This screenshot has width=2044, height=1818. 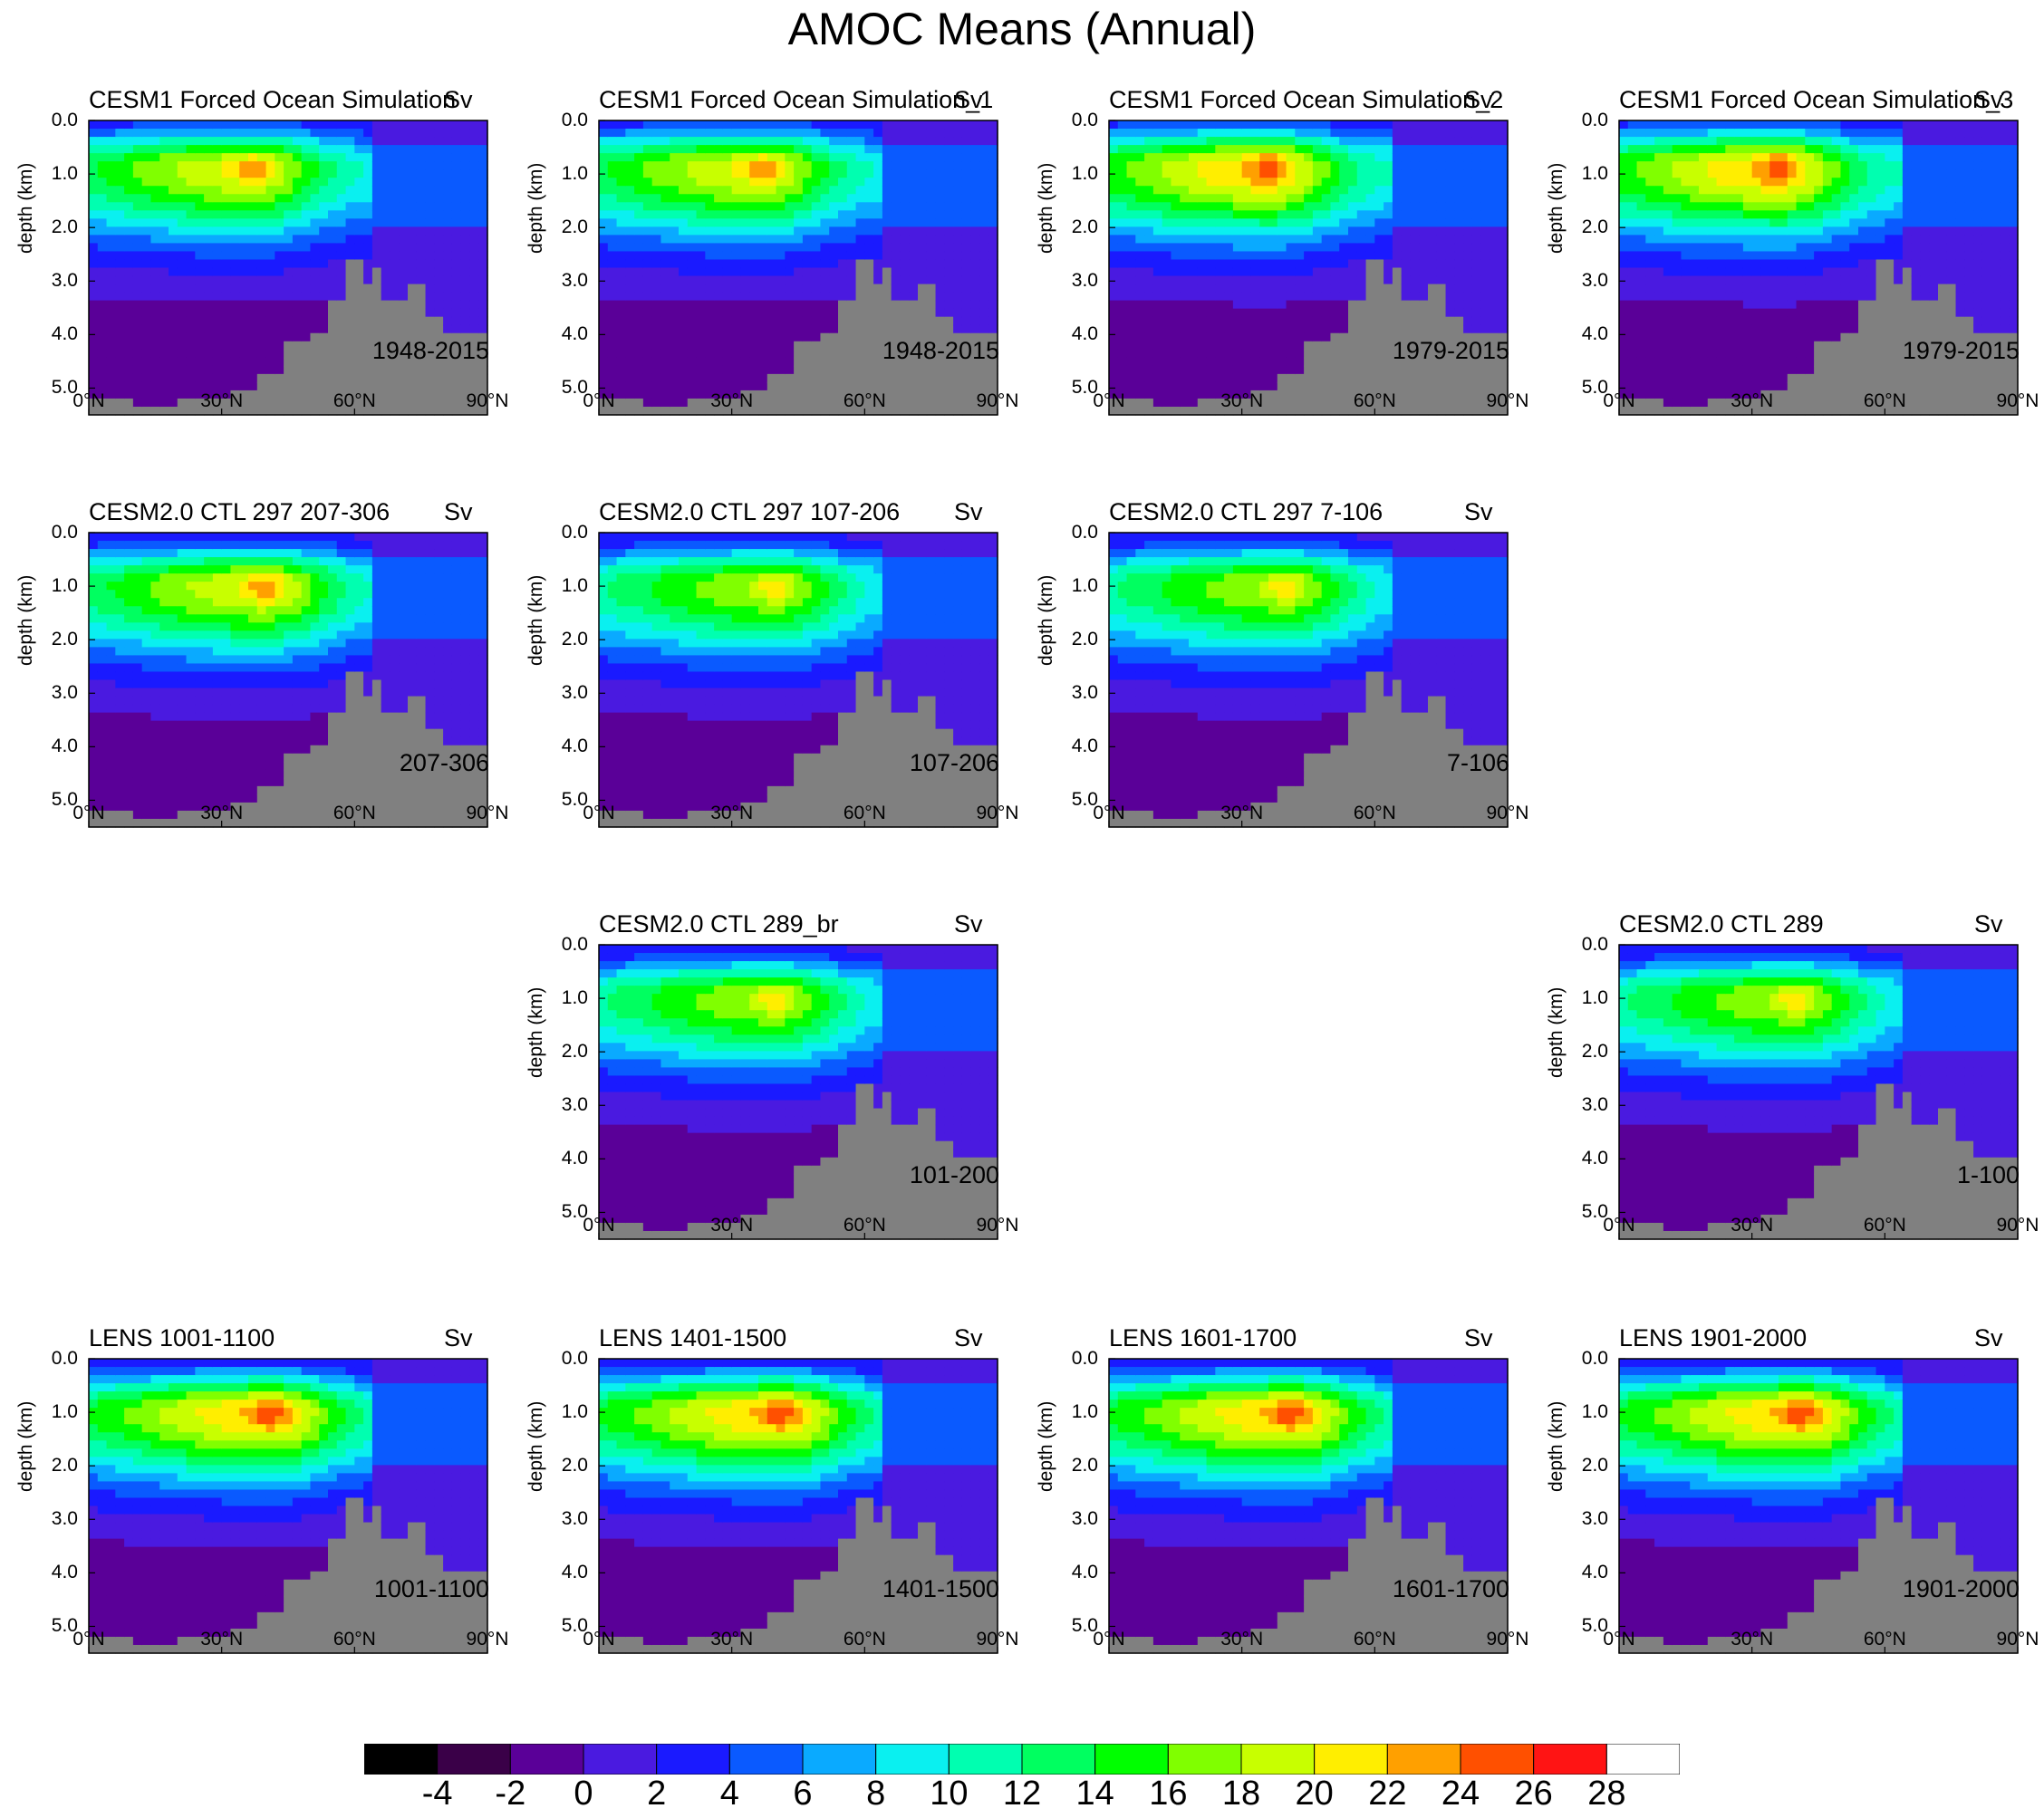 I want to click on x-tick-label: 60°N, so click(x=864, y=401).